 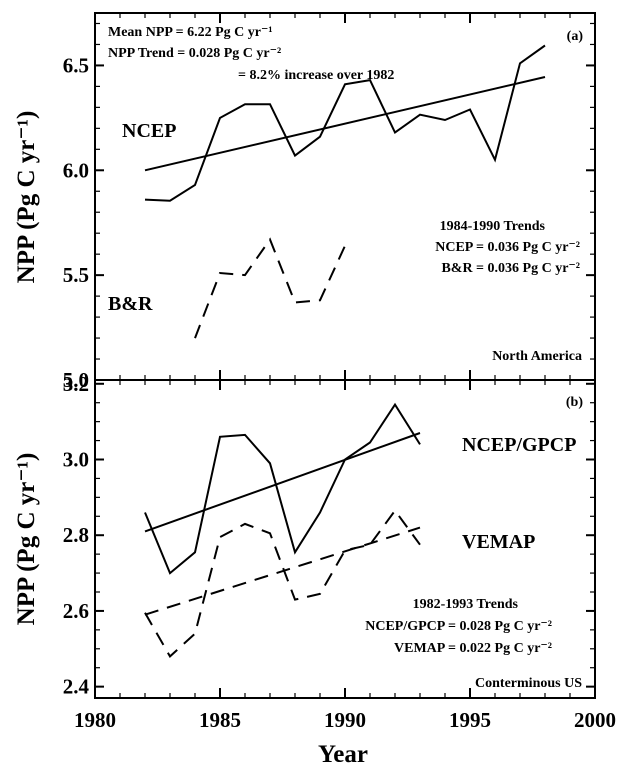 I want to click on trends-box-b-line1: NCEP/GPCP = 0.028 Pg C yr⁻², so click(x=458, y=626).